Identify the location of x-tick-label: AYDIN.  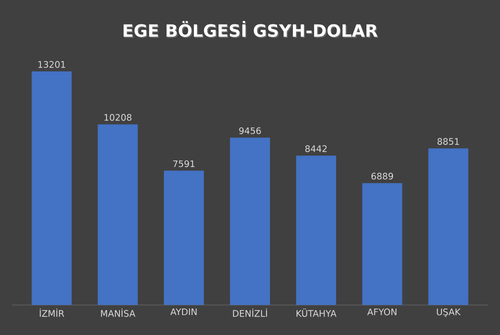
(183, 312).